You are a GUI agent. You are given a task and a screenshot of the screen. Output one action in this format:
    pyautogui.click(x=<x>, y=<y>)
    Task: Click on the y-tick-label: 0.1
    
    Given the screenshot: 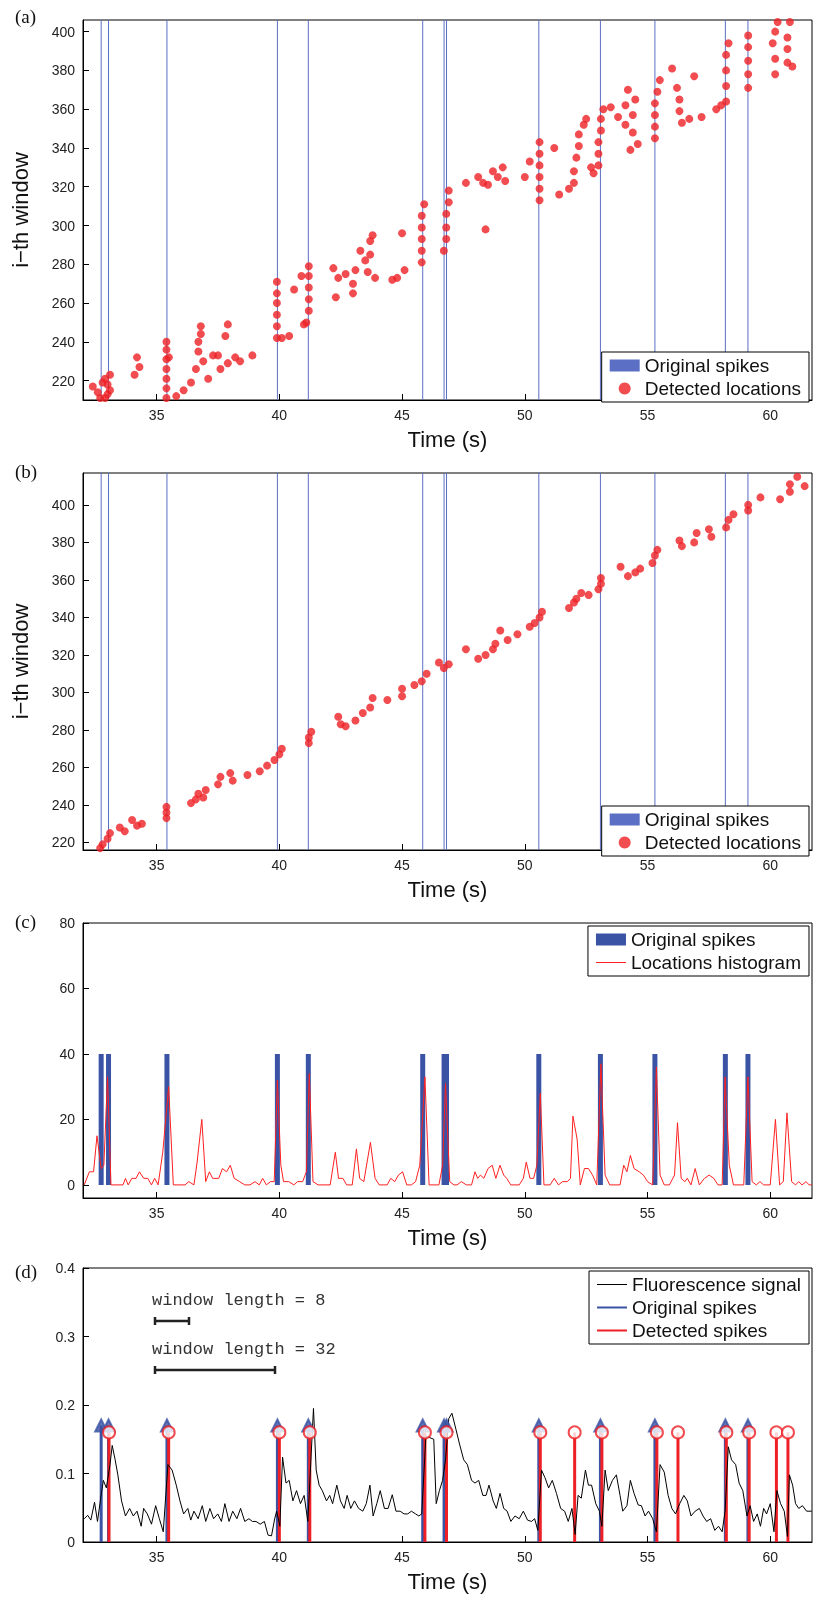 What is the action you would take?
    pyautogui.click(x=65, y=1473)
    